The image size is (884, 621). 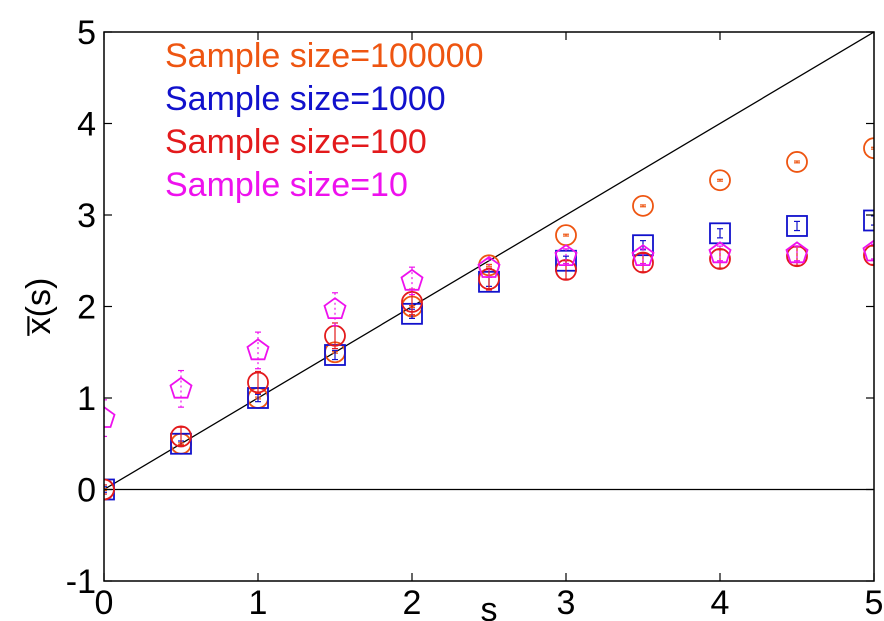 I want to click on legend-entry: Sample size=100000, so click(x=324, y=56).